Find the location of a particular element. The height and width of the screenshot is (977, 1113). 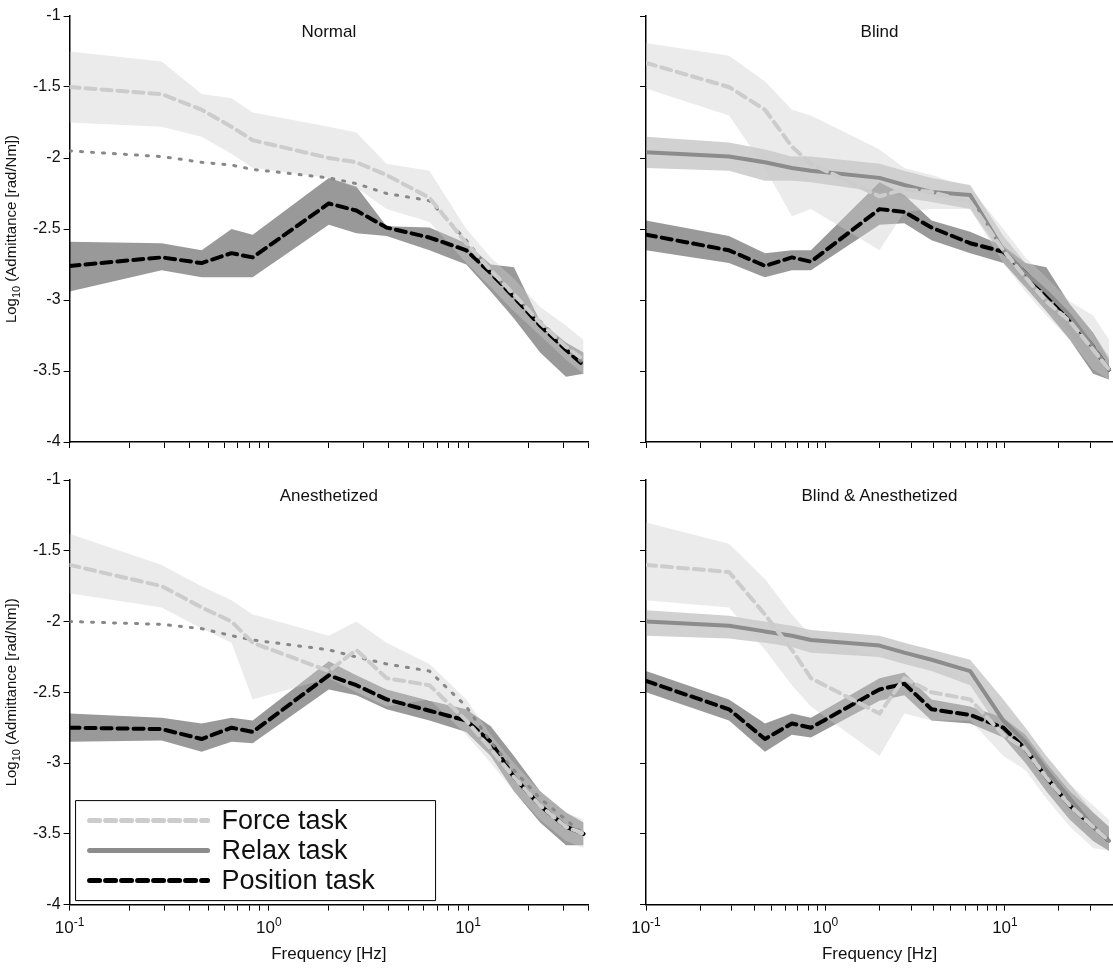

legend-label: Relax task is located at coordinates (285, 850).